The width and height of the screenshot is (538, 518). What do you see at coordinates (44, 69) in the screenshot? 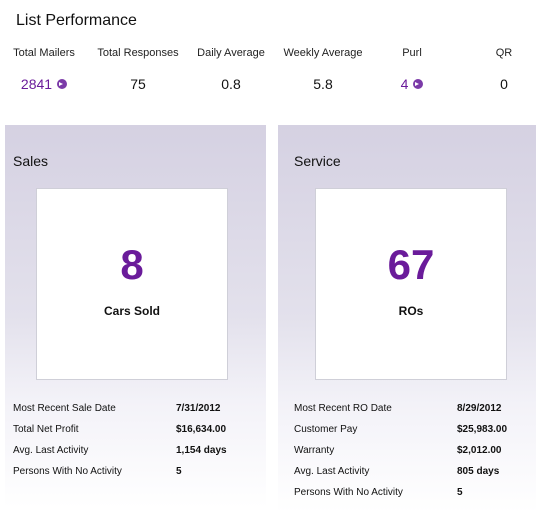
I see `stat-total-mailers: Total Mailers 2841` at bounding box center [44, 69].